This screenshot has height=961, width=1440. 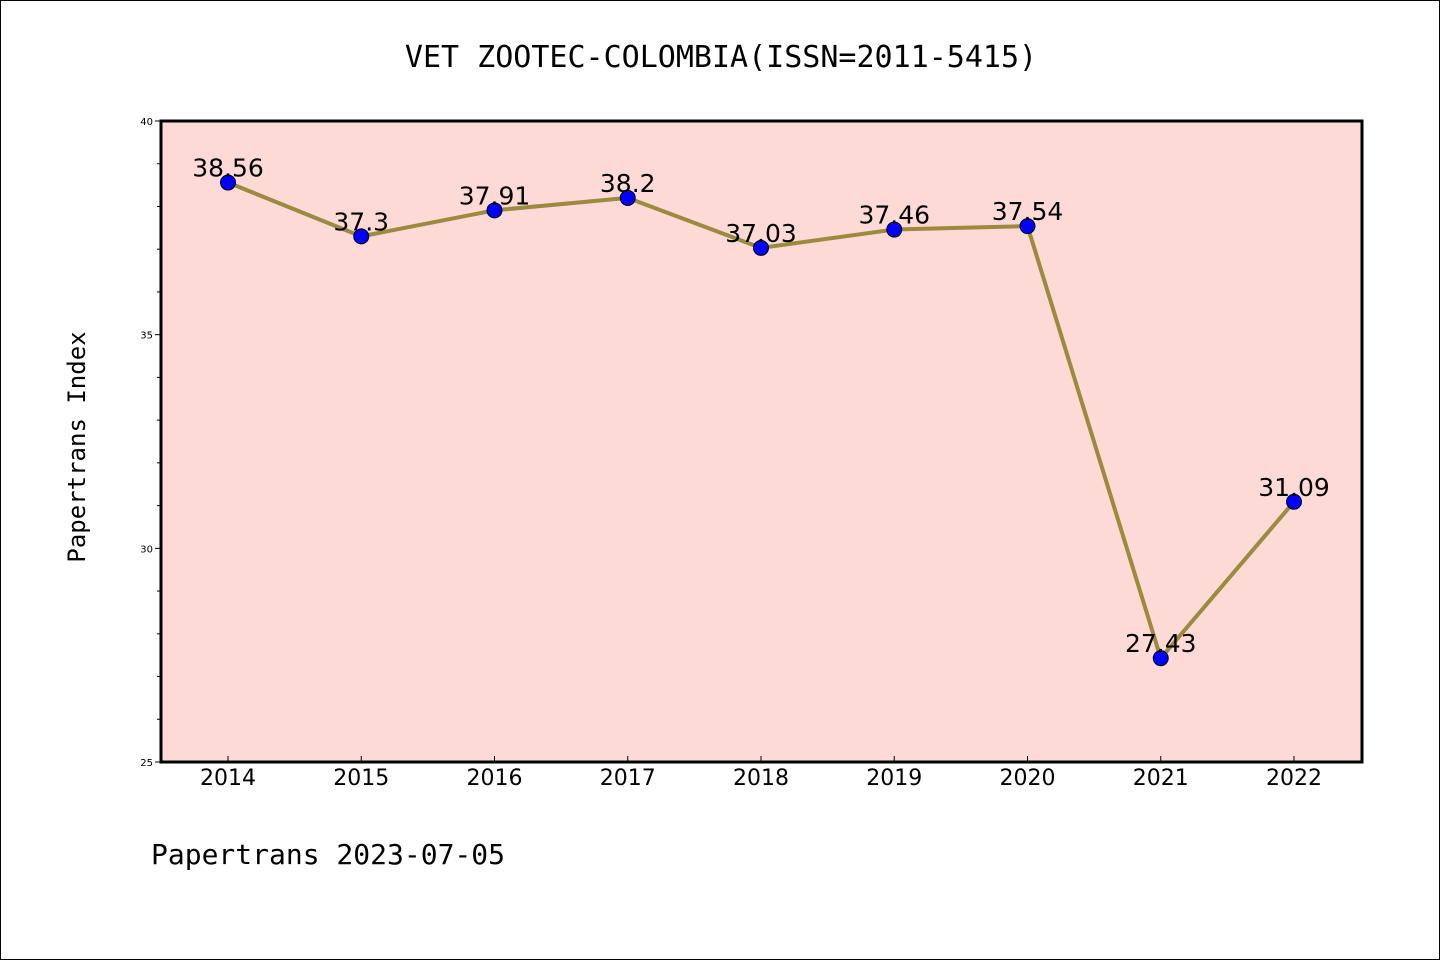 I want to click on x-tick-label: 2015, so click(x=361, y=778).